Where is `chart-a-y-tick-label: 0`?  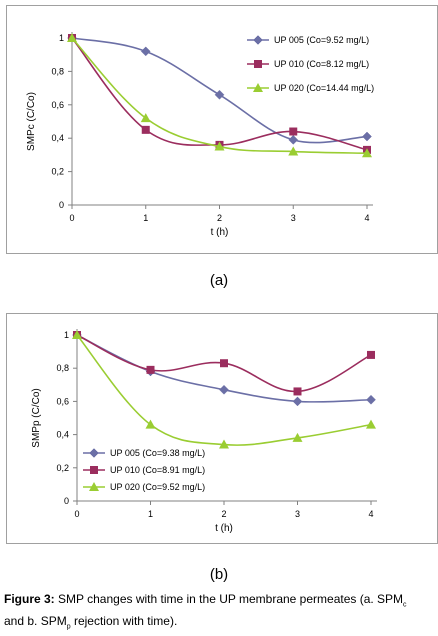 chart-a-y-tick-label: 0 is located at coordinates (61, 205).